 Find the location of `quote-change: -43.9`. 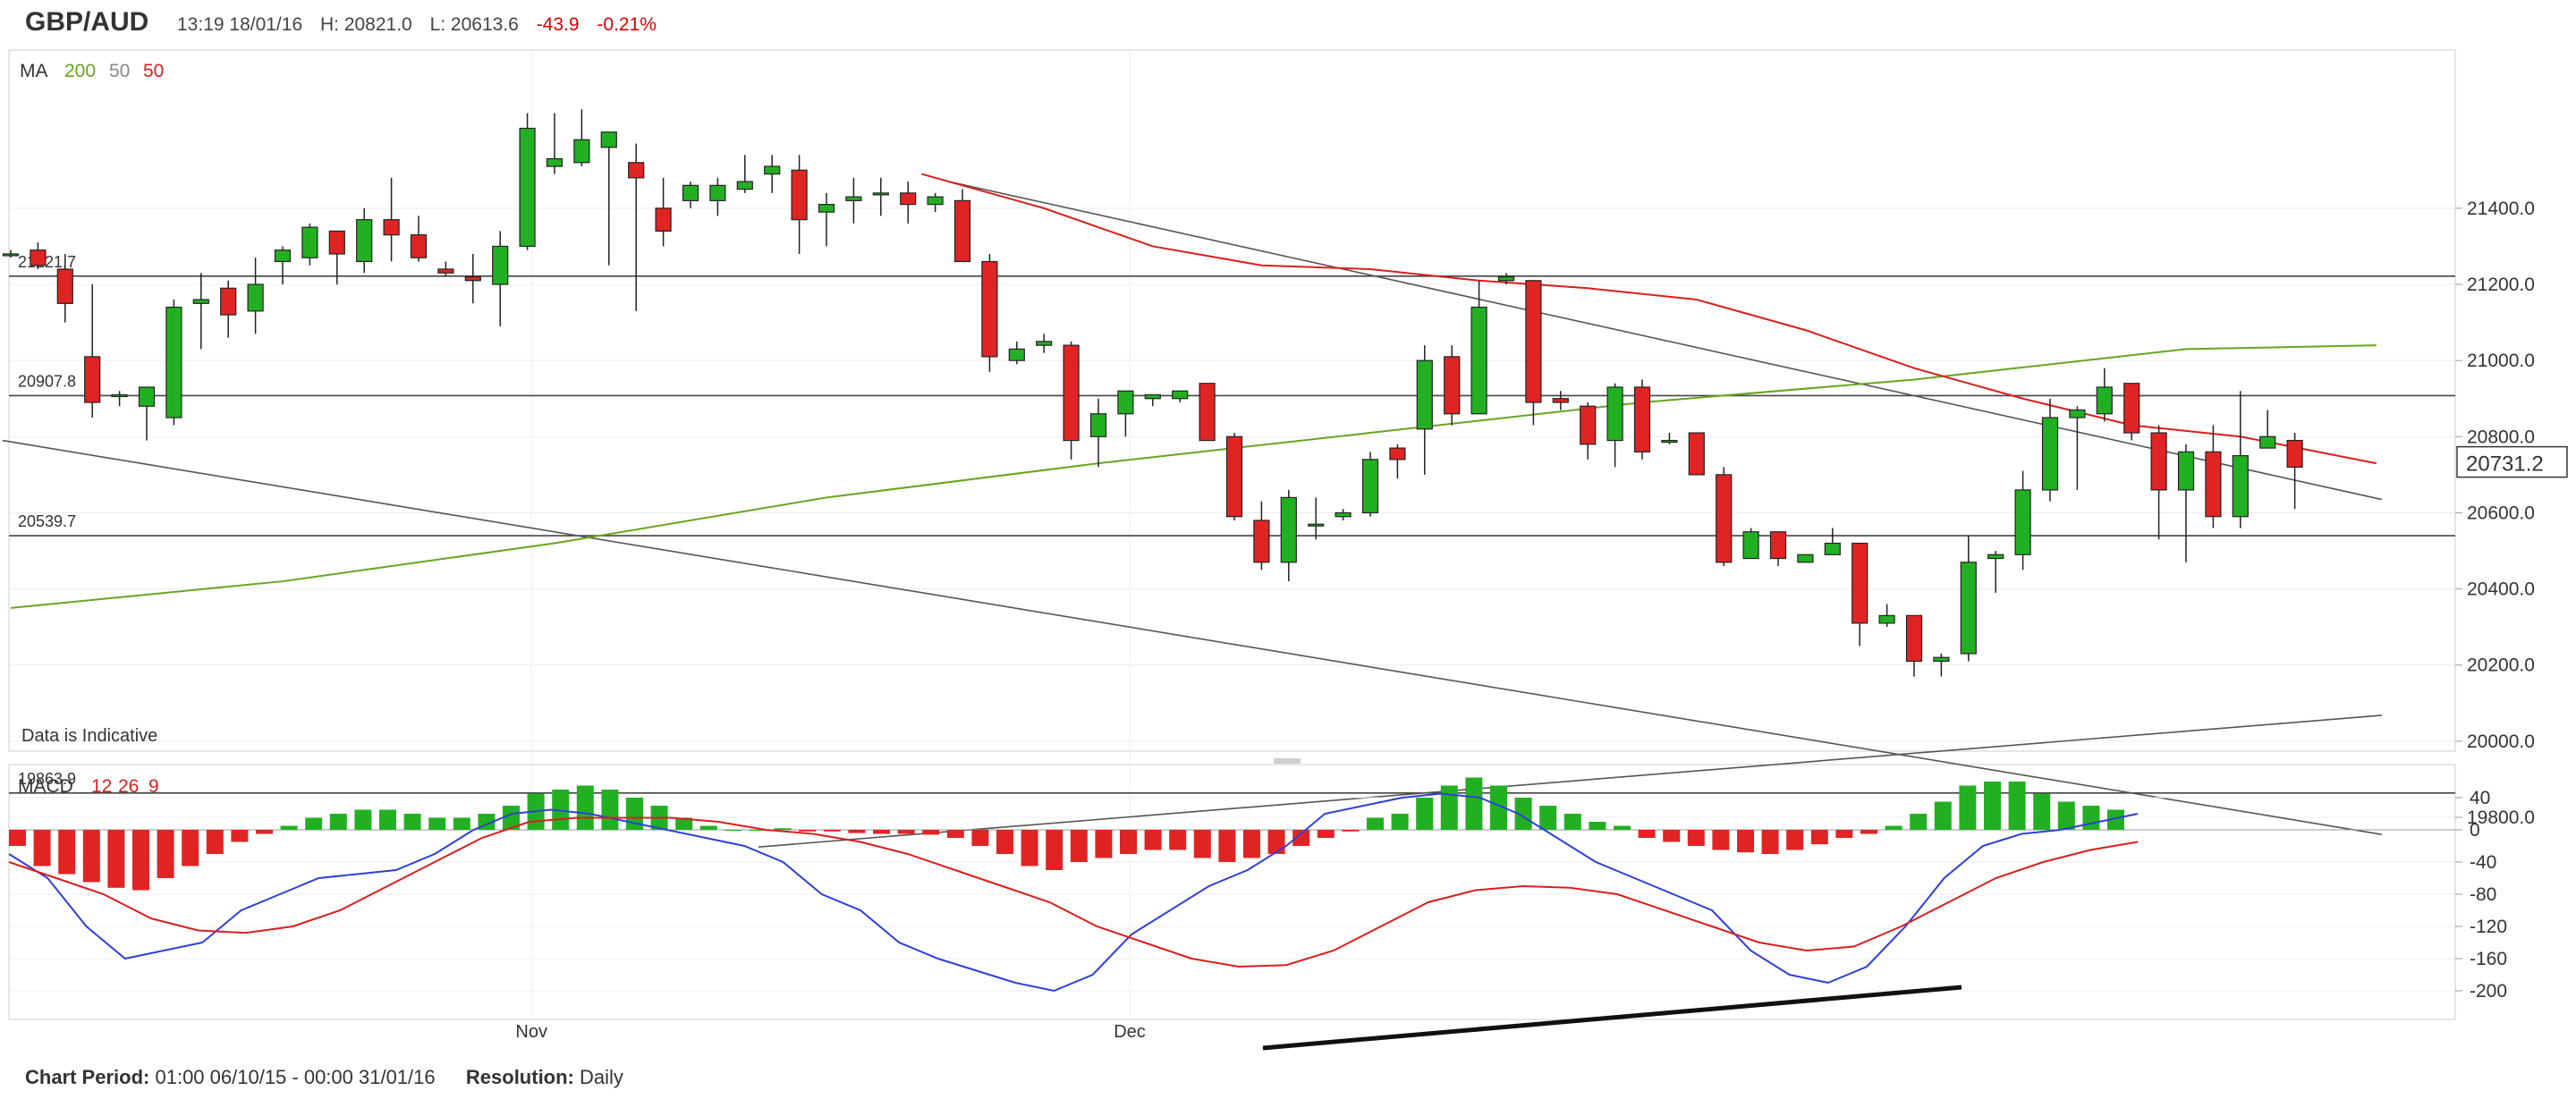

quote-change: -43.9 is located at coordinates (558, 24).